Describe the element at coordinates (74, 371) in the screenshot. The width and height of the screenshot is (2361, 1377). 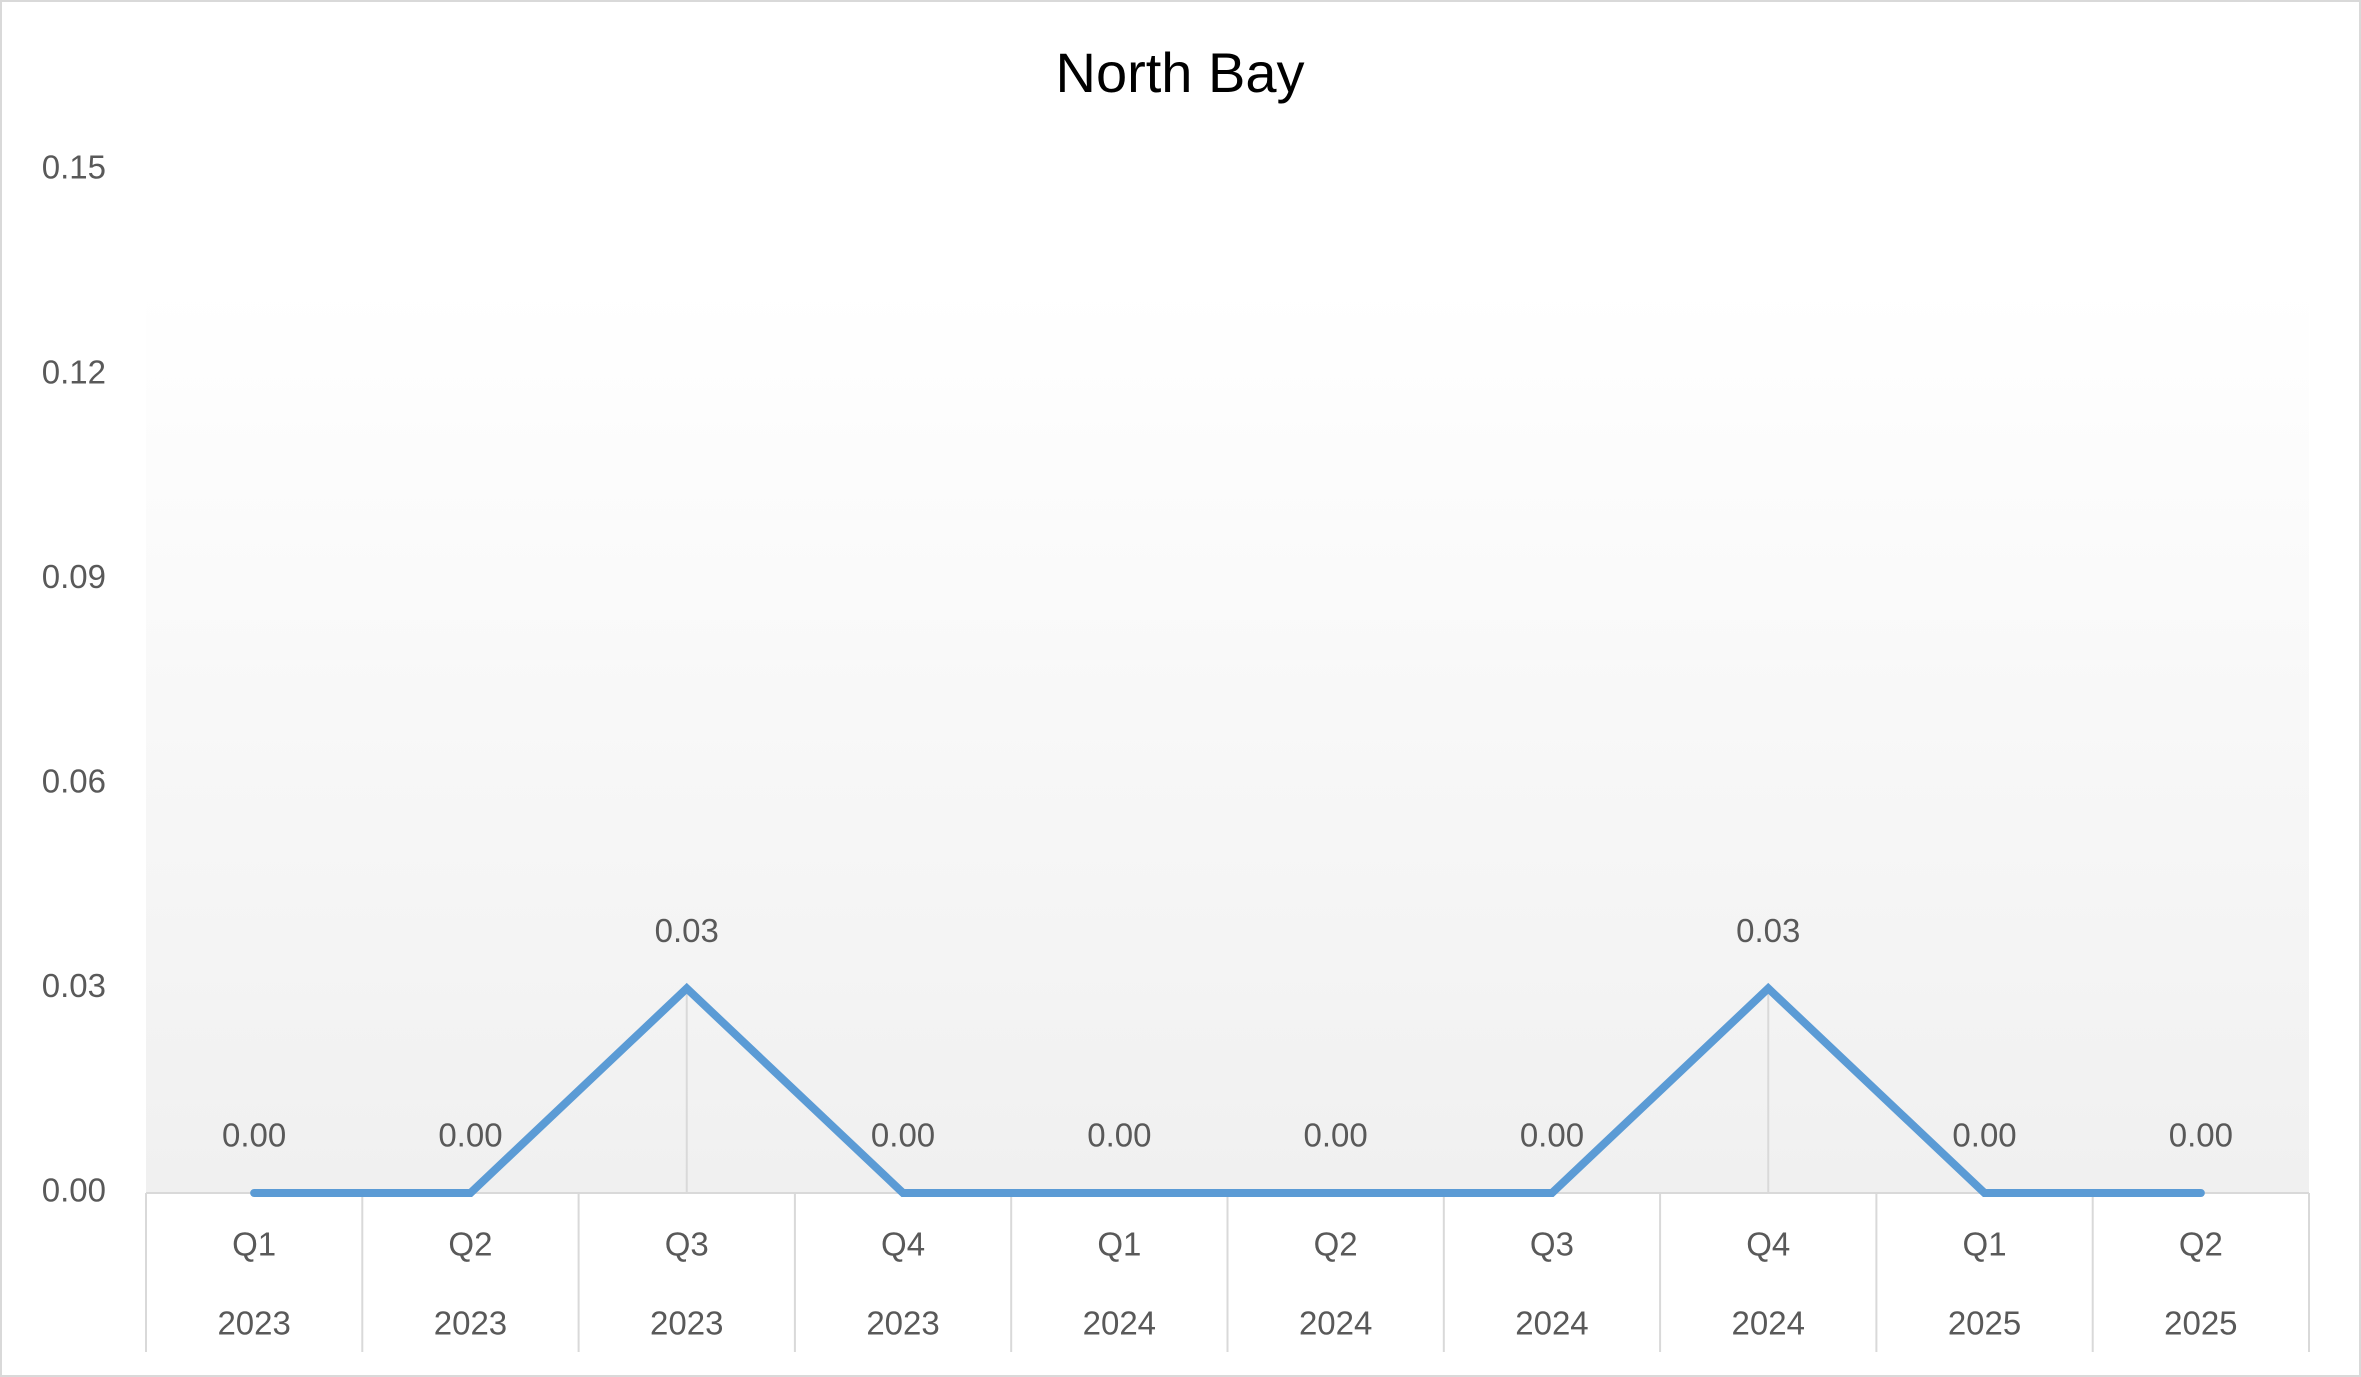
I see `y-tick-label: 0.12` at that location.